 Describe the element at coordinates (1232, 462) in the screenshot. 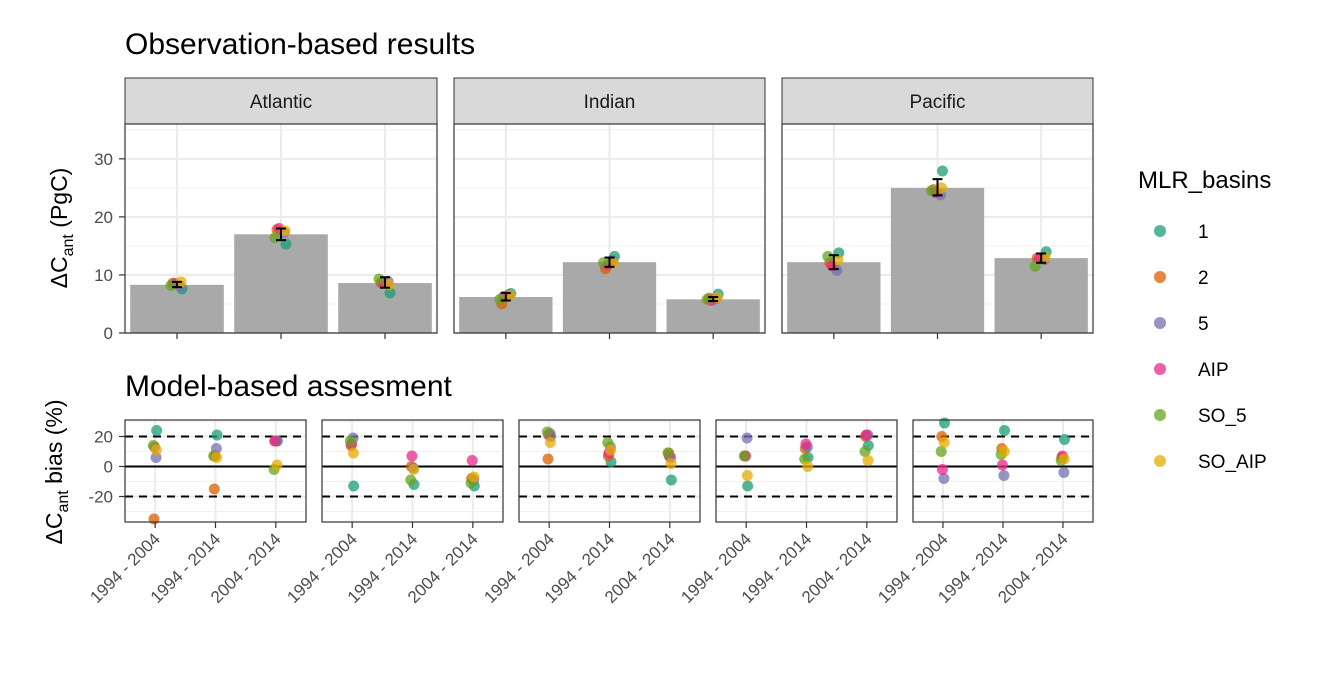

I see `legend-label: SO_AIP` at that location.